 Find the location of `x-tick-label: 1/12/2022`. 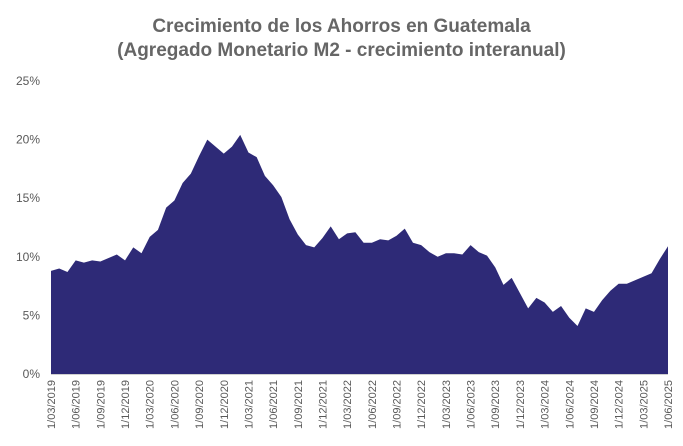

x-tick-label: 1/12/2022 is located at coordinates (422, 404).